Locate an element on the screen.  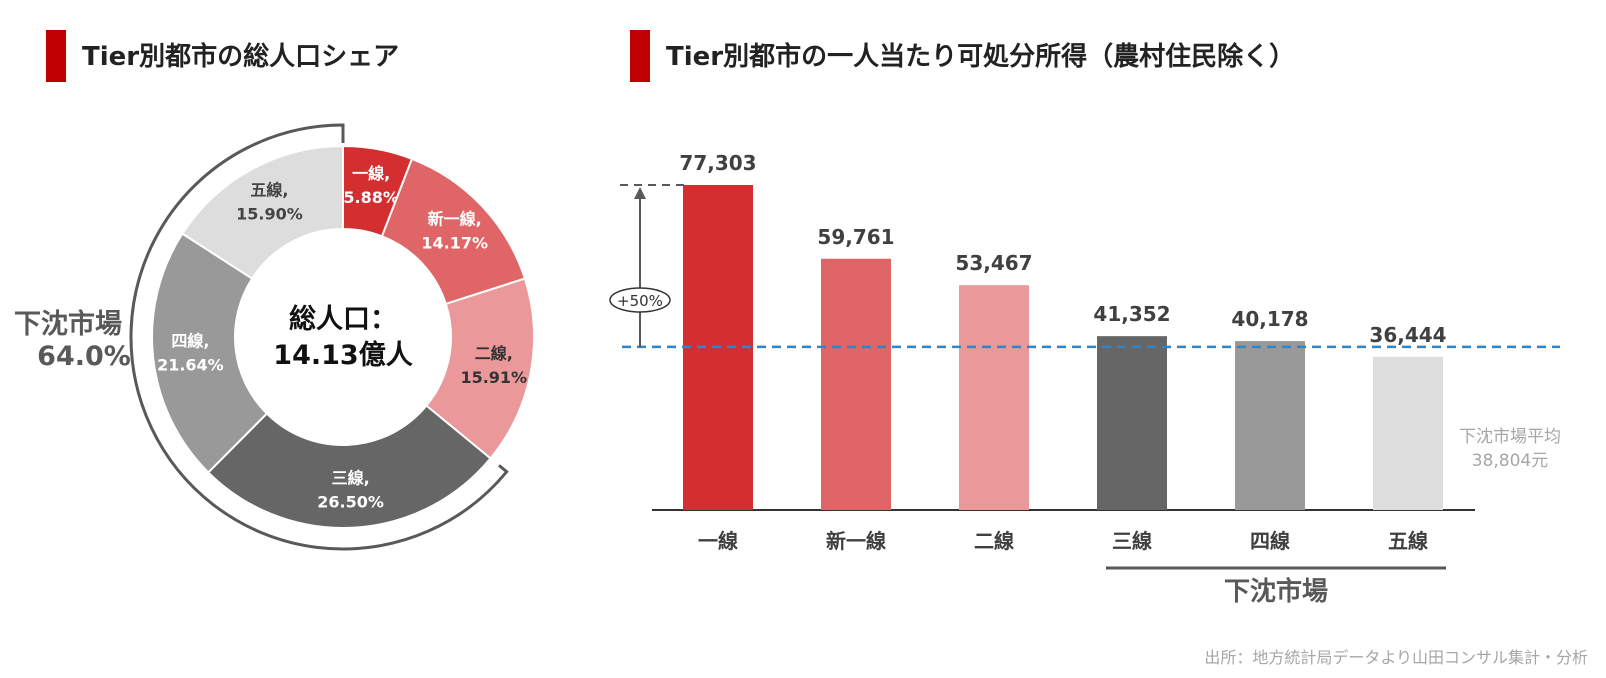
pie-slice-value-label: 26.50% is located at coordinates (350, 501).